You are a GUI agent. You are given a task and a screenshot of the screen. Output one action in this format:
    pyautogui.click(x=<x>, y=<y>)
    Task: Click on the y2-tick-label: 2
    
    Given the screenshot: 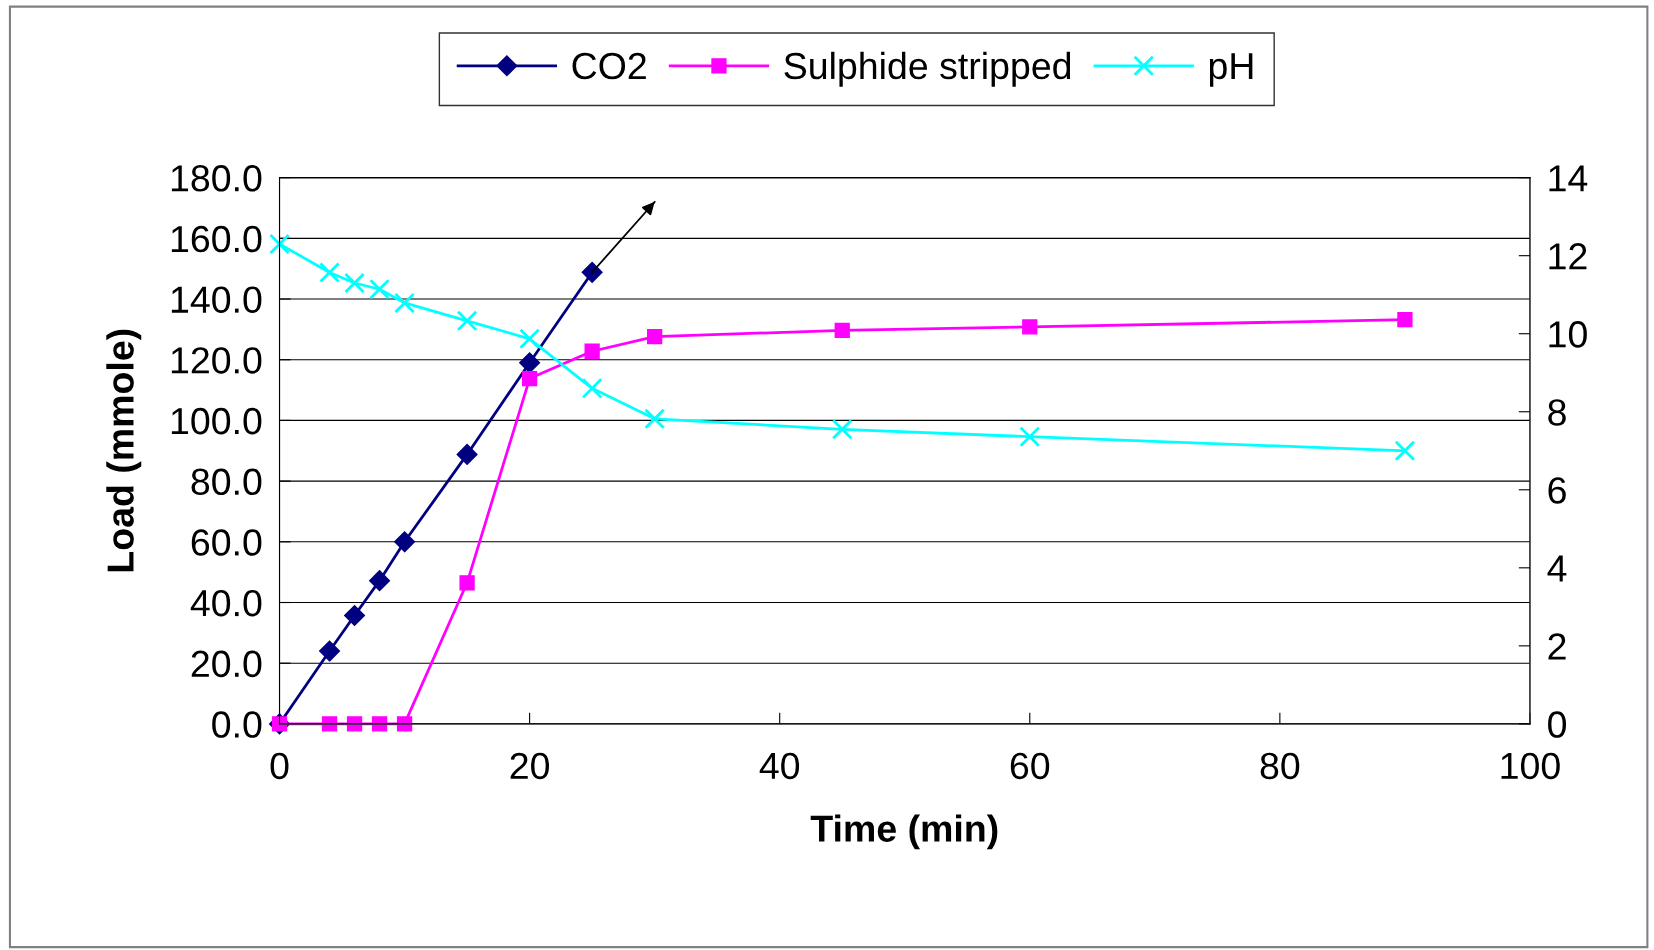 What is the action you would take?
    pyautogui.click(x=1557, y=646)
    